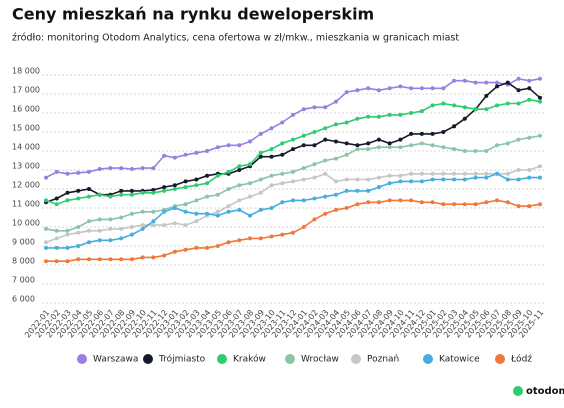  Describe the element at coordinates (23, 299) in the screenshot. I see `y-tick-label: 6 000` at that location.